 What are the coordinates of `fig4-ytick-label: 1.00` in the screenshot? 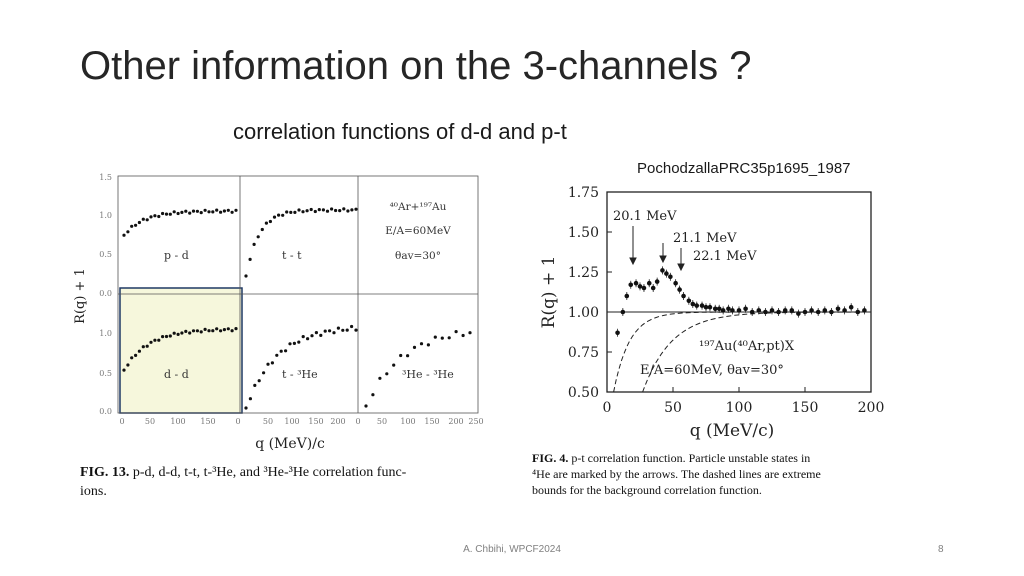 It's located at (583, 313).